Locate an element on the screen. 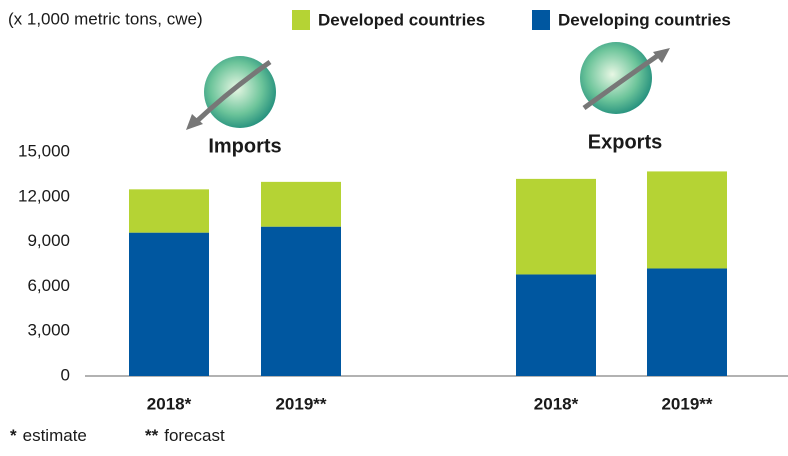 This screenshot has width=788, height=456. unit-note: (x 1,000 metric tons, cwe) is located at coordinates (105, 18).